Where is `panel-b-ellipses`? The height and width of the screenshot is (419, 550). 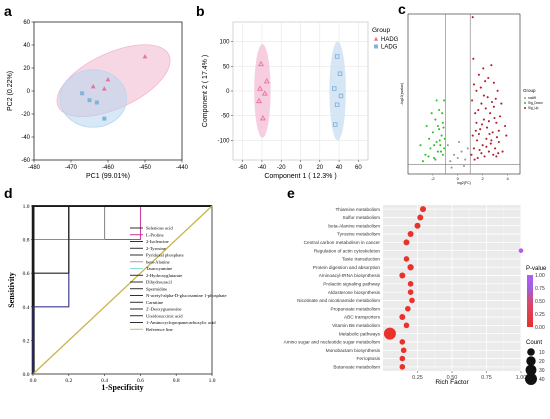
panel-b-ellipses is located at coordinates (300, 91).